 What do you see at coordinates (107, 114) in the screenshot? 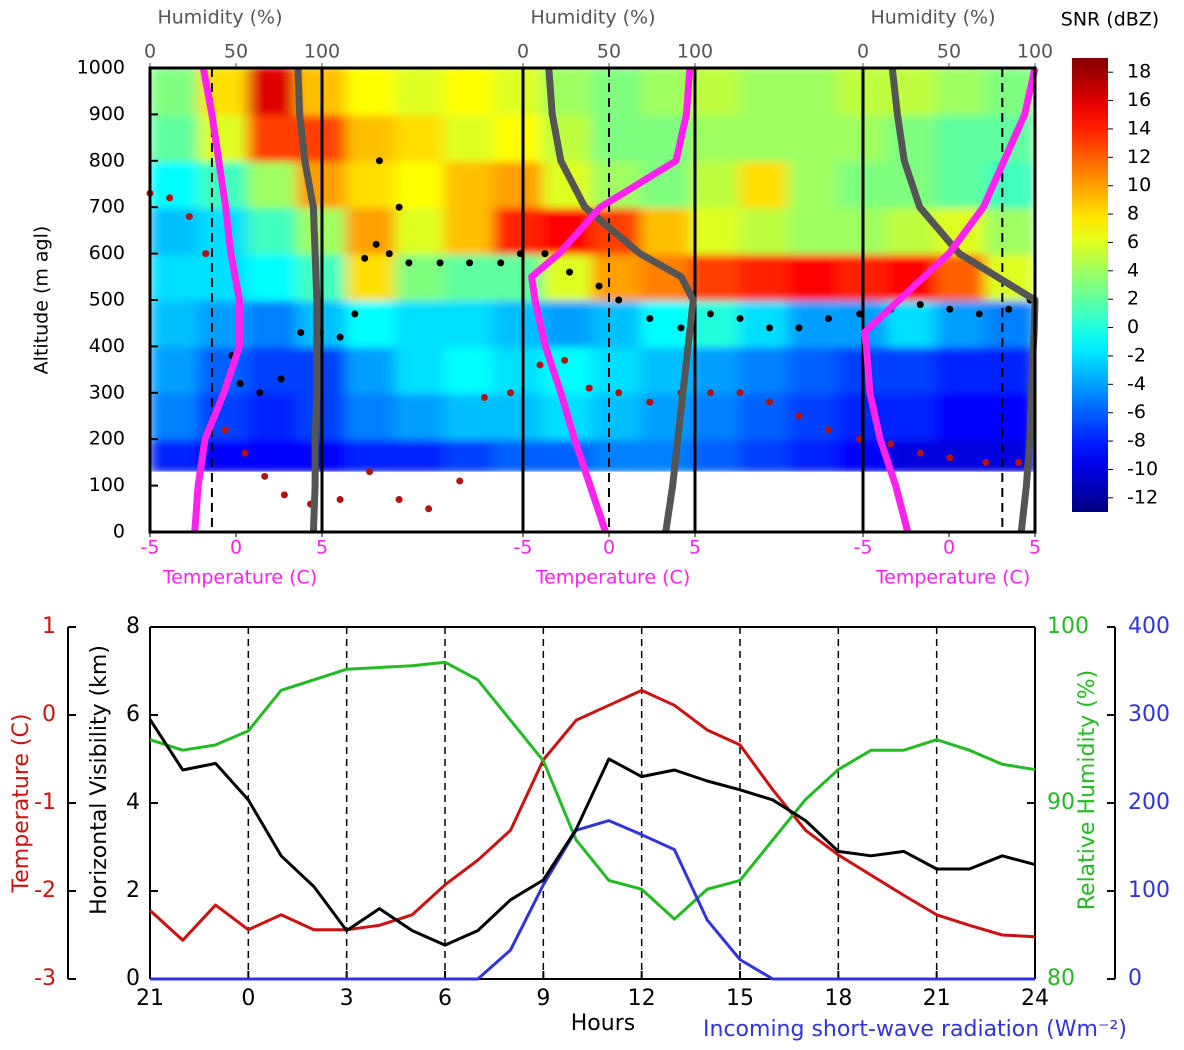
I see `y-tick-label: 900` at bounding box center [107, 114].